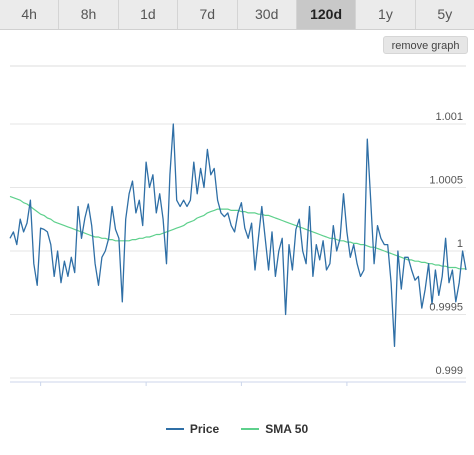 The width and height of the screenshot is (474, 455). What do you see at coordinates (204, 429) in the screenshot?
I see `legend-label-price: Price` at bounding box center [204, 429].